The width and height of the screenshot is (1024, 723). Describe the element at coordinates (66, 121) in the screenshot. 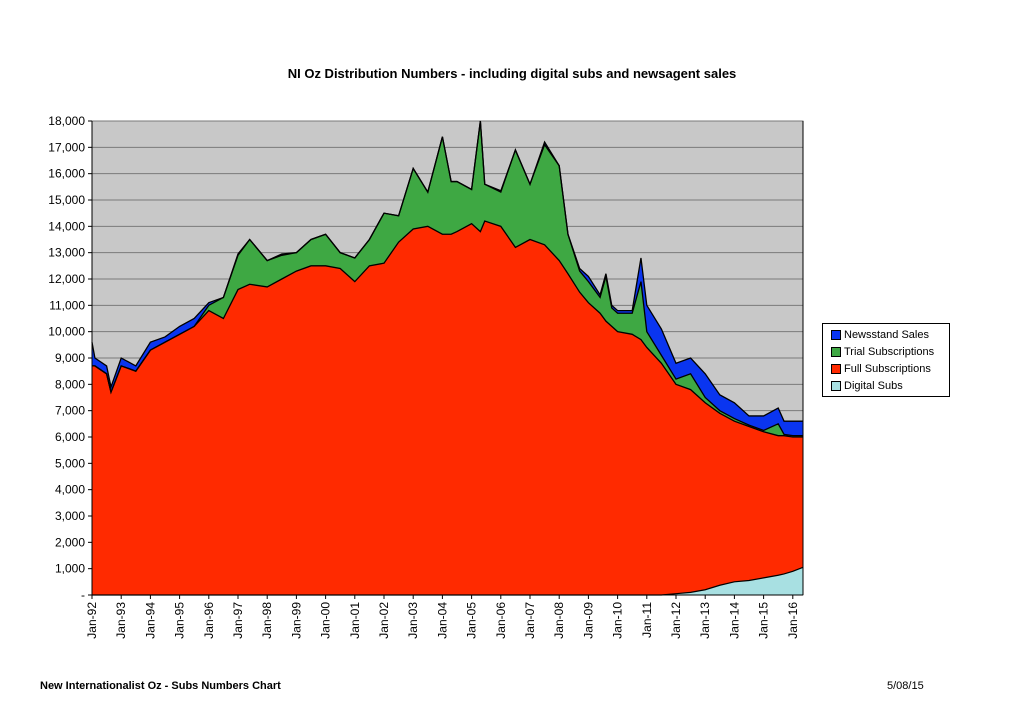

I see `y-tick-label: 18,000` at that location.